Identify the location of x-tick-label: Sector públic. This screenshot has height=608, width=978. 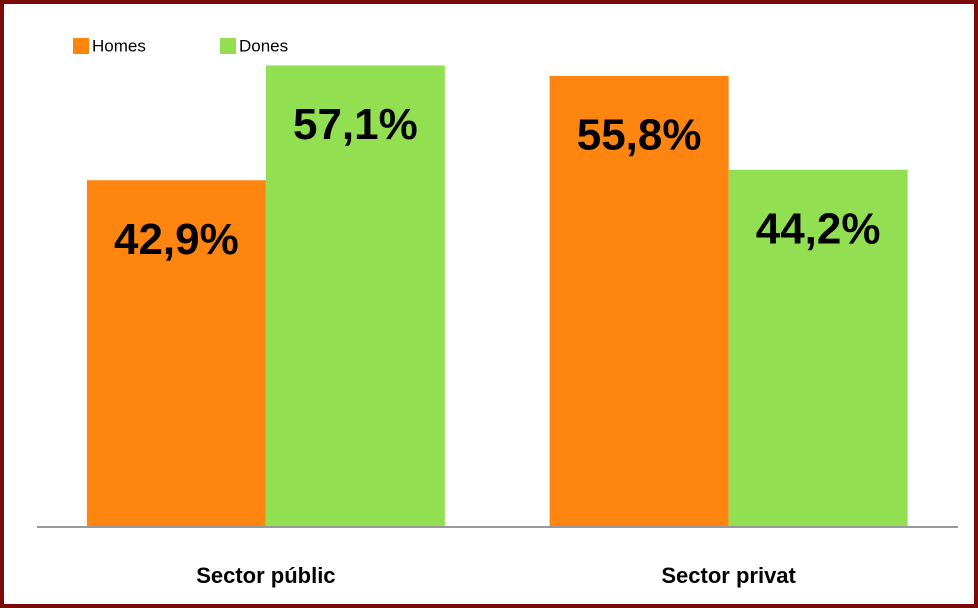
(265, 575).